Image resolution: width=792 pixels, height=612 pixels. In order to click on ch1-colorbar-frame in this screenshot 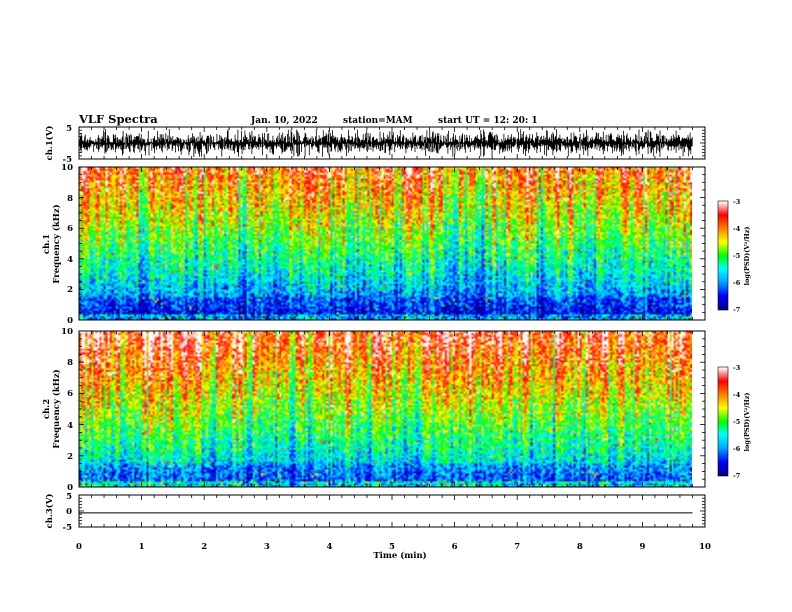, I will do `click(723, 255)`.